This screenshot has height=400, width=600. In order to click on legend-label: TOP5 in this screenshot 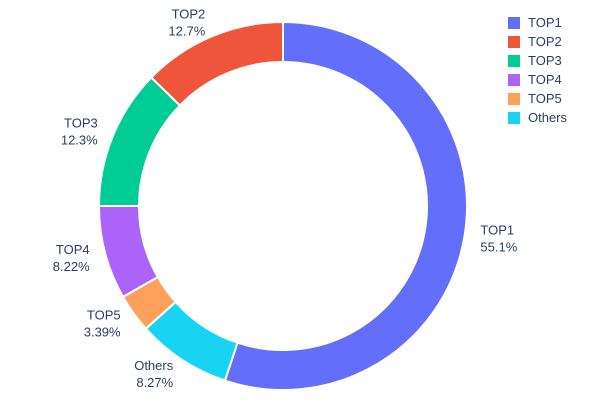, I will do `click(545, 98)`.